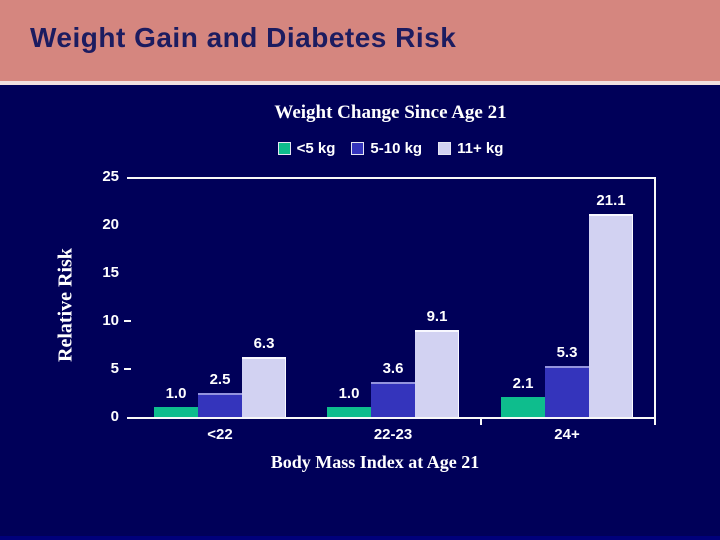  I want to click on plot-right-border, so click(655, 301).